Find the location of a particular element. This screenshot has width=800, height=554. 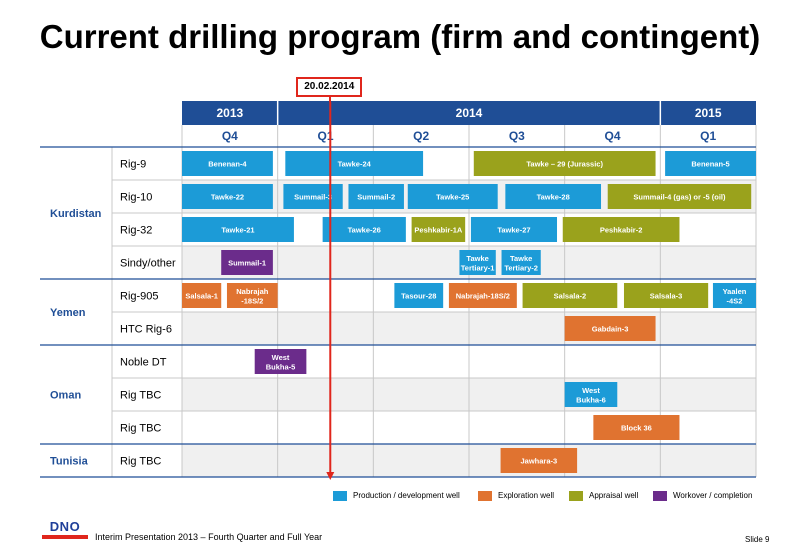

well-label: Yaalen is located at coordinates (735, 291).